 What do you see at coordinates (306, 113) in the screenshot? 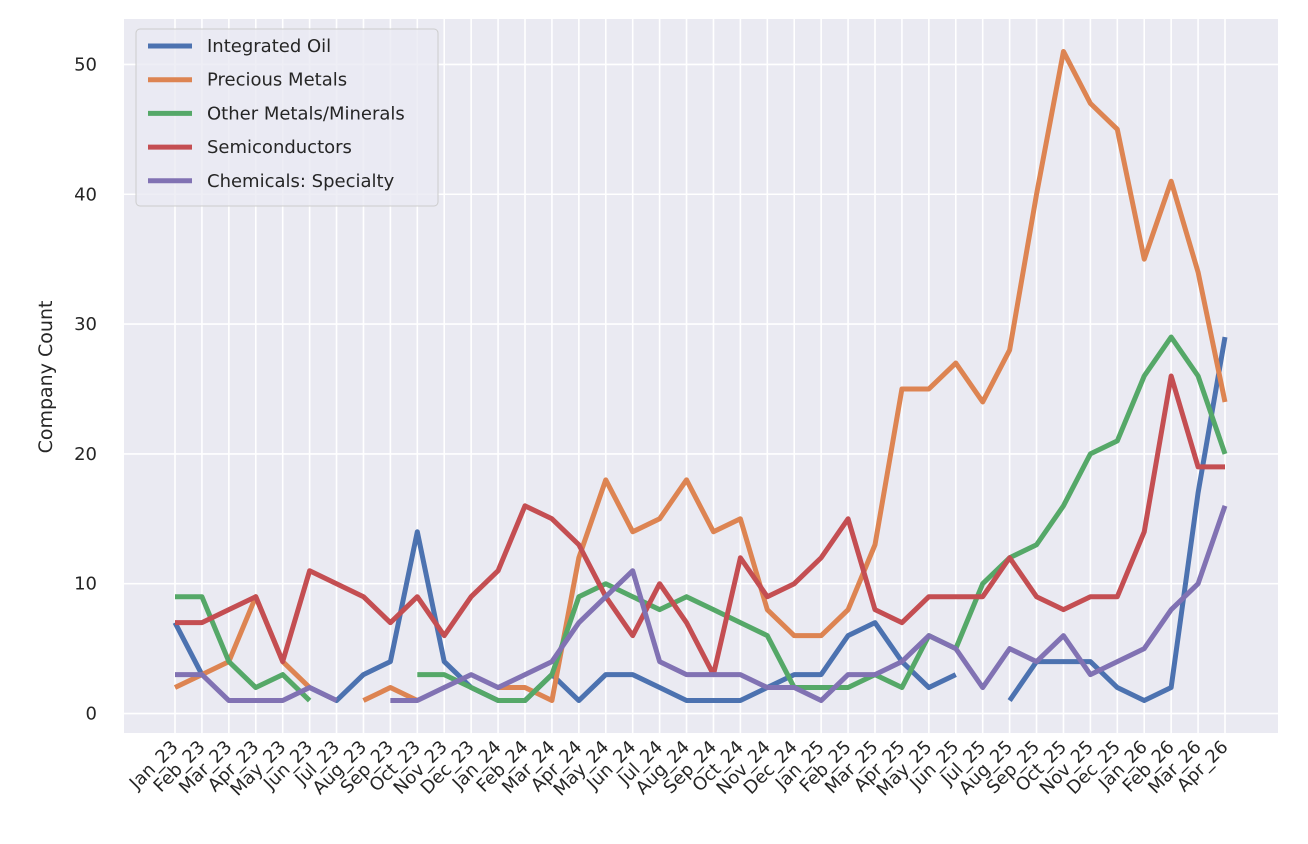
I see `legend-label: Other Metals/Minerals` at bounding box center [306, 113].